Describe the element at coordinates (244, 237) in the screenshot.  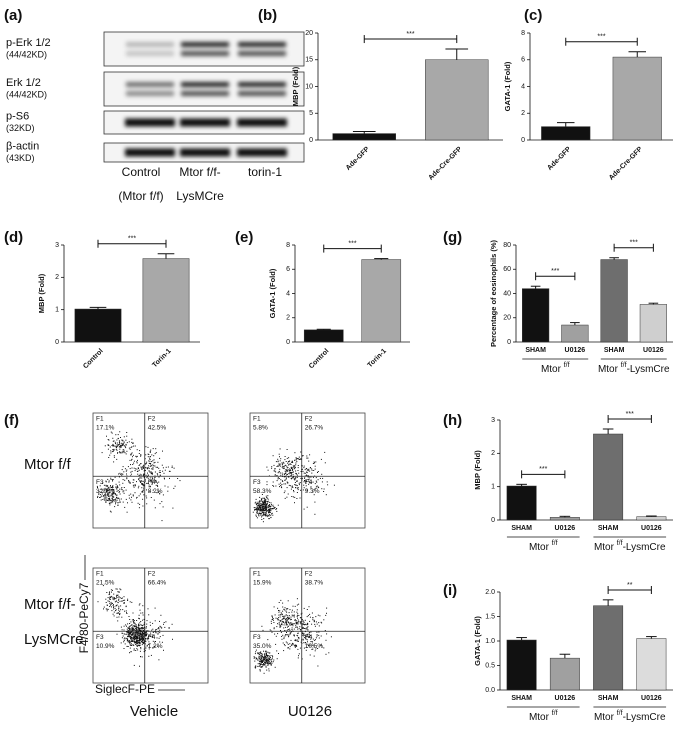
I see `panel-label: (e)` at that location.